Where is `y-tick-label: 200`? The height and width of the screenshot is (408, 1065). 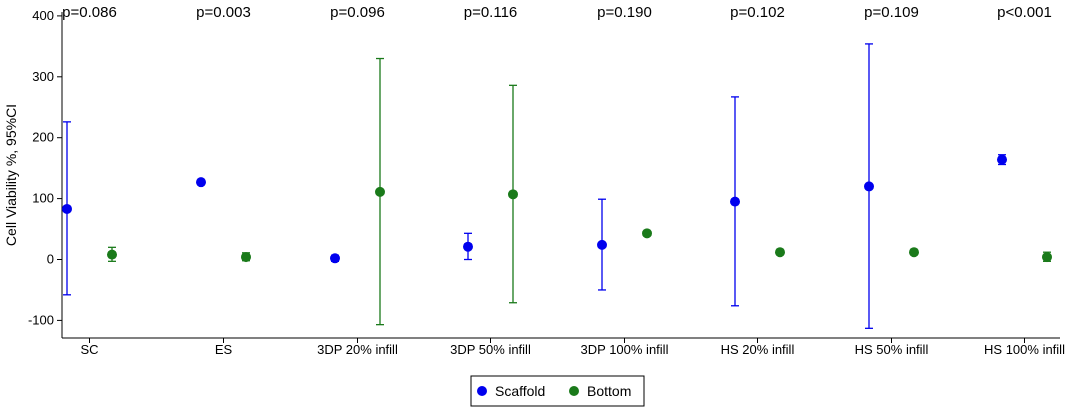 y-tick-label: 200 is located at coordinates (43, 137).